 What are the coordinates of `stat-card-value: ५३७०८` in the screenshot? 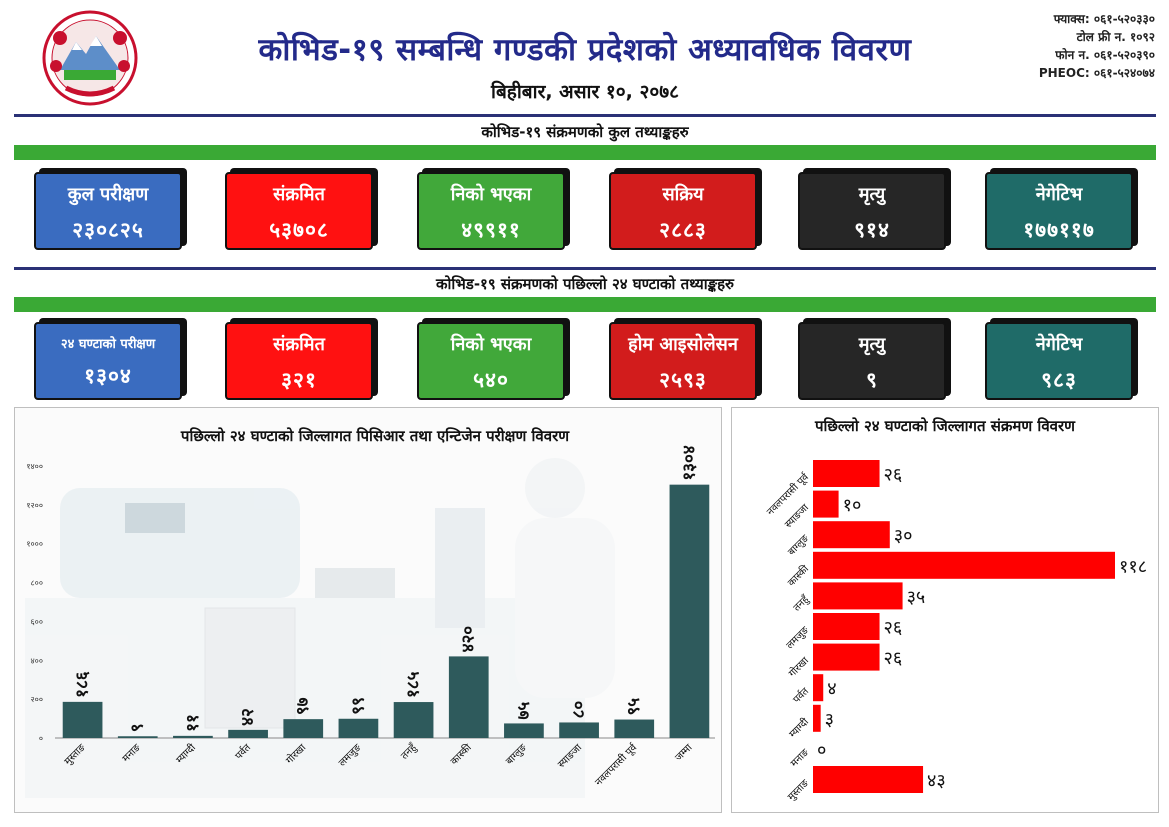 It's located at (299, 230).